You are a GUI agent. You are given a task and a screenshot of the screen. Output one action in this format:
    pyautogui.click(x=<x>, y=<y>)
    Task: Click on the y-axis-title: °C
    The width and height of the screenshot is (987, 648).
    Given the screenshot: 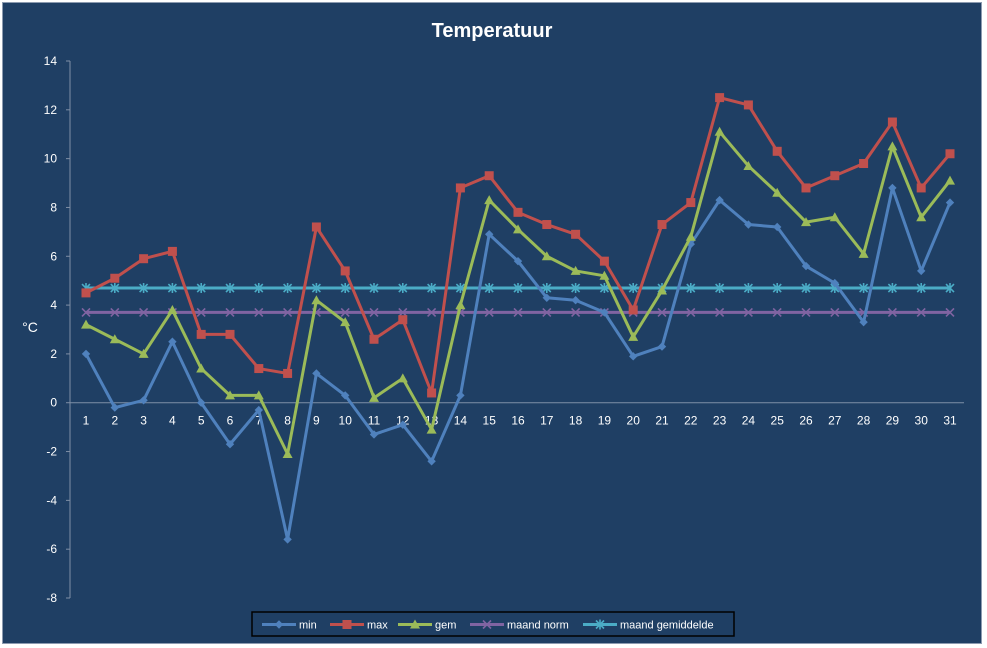 What is the action you would take?
    pyautogui.click(x=30, y=327)
    